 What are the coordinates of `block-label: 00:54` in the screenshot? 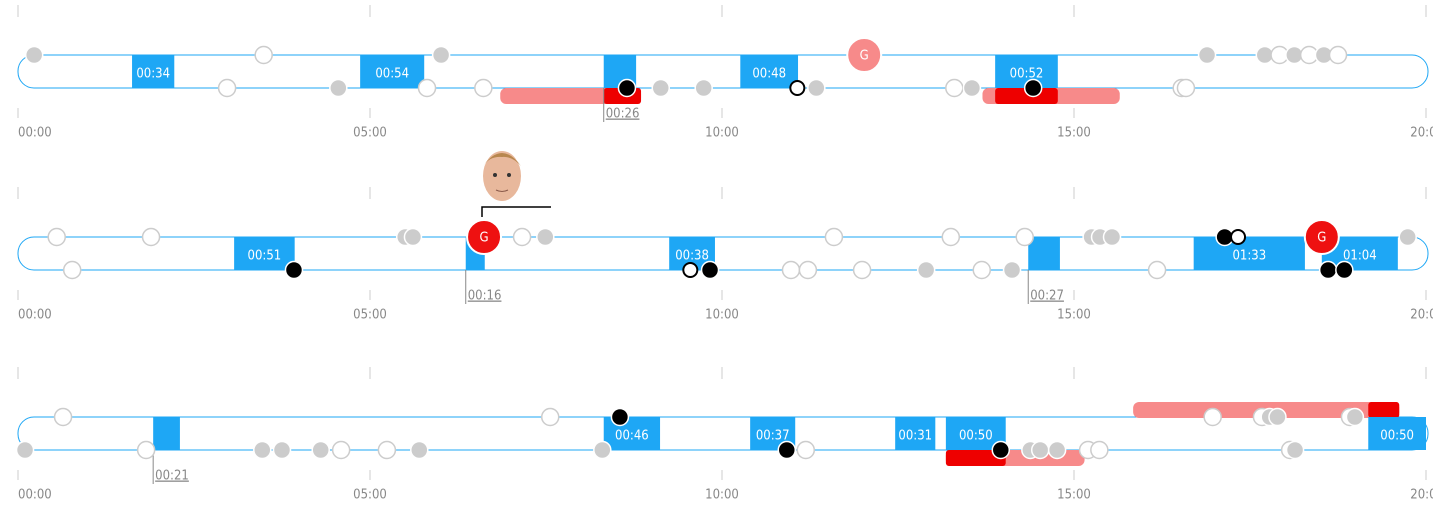 It's located at (392, 74).